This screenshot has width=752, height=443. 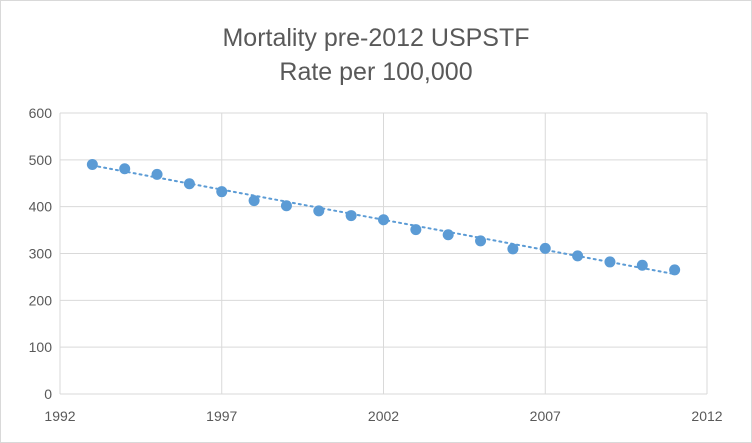 What do you see at coordinates (41, 254) in the screenshot?
I see `y-tick-label: 300` at bounding box center [41, 254].